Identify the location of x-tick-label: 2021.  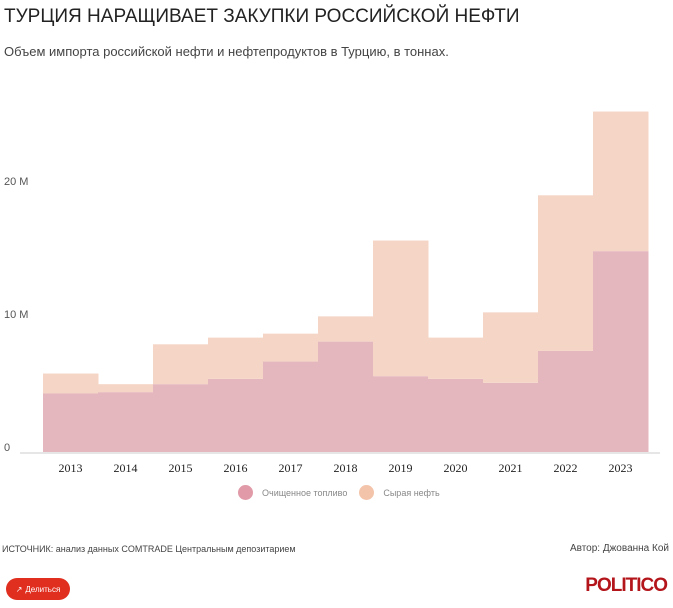
(511, 468).